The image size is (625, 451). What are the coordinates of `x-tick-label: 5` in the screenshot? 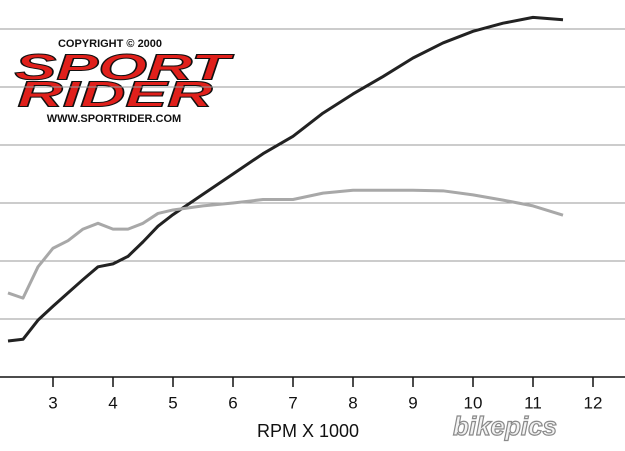 It's located at (172, 402).